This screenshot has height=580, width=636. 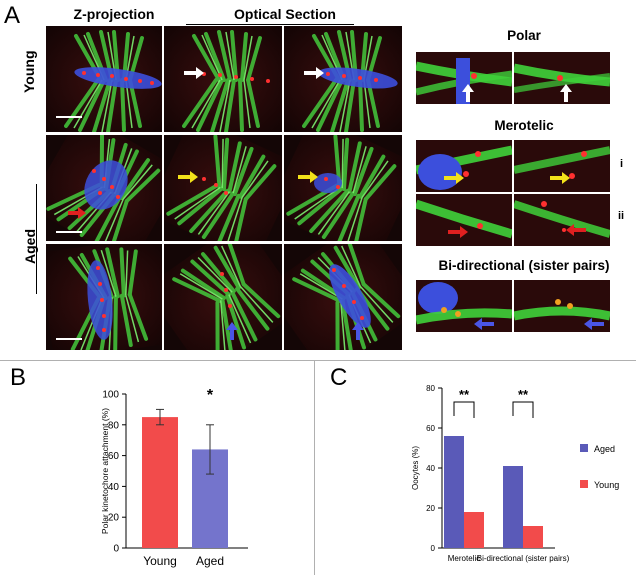 I want to click on legend-label-aged: Aged, so click(x=604, y=449).